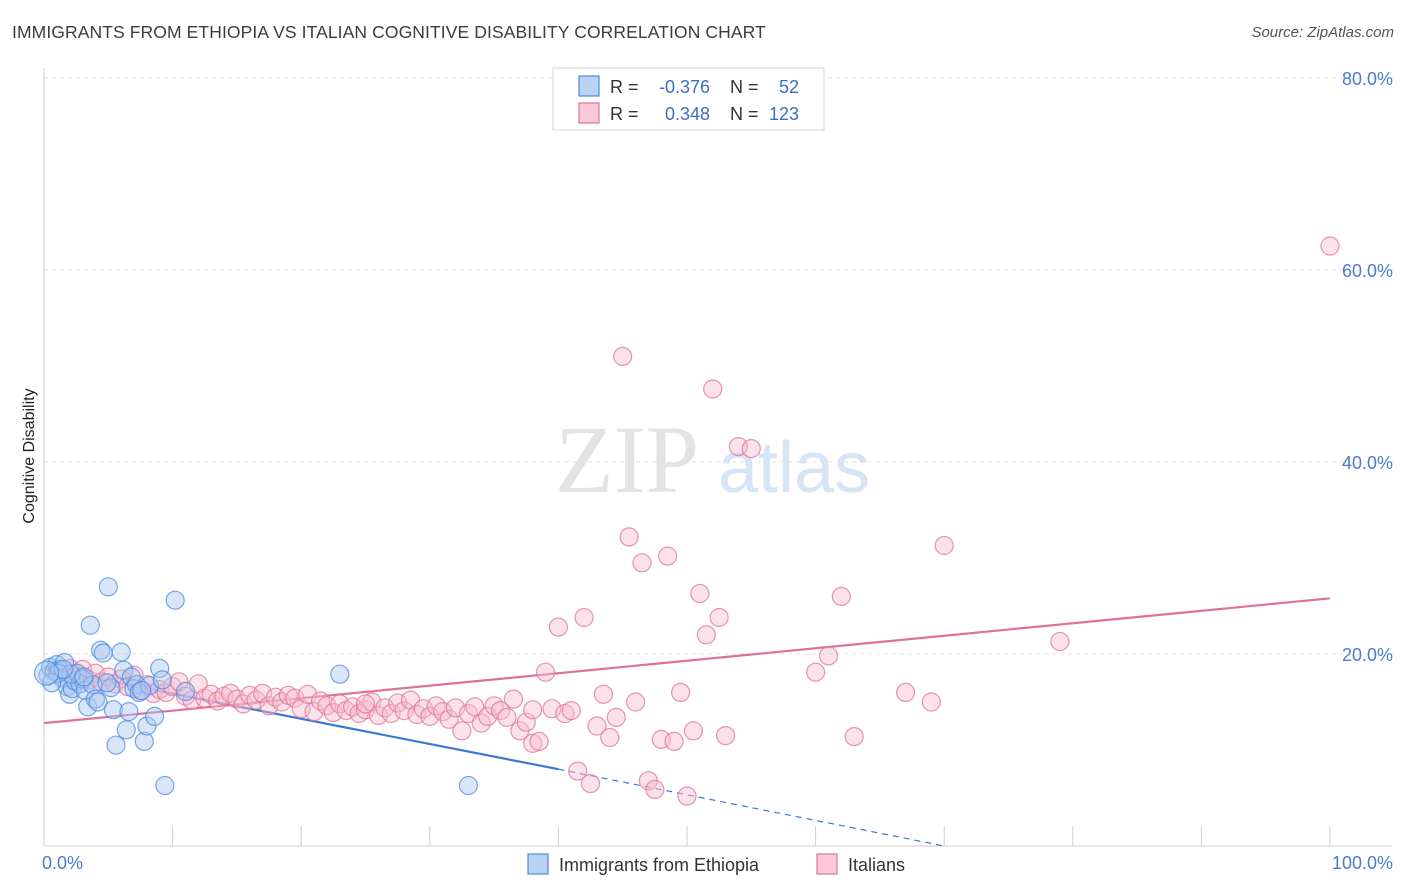  Describe the element at coordinates (1367, 79) in the screenshot. I see `y-tick-label-3: 80.0%` at that location.